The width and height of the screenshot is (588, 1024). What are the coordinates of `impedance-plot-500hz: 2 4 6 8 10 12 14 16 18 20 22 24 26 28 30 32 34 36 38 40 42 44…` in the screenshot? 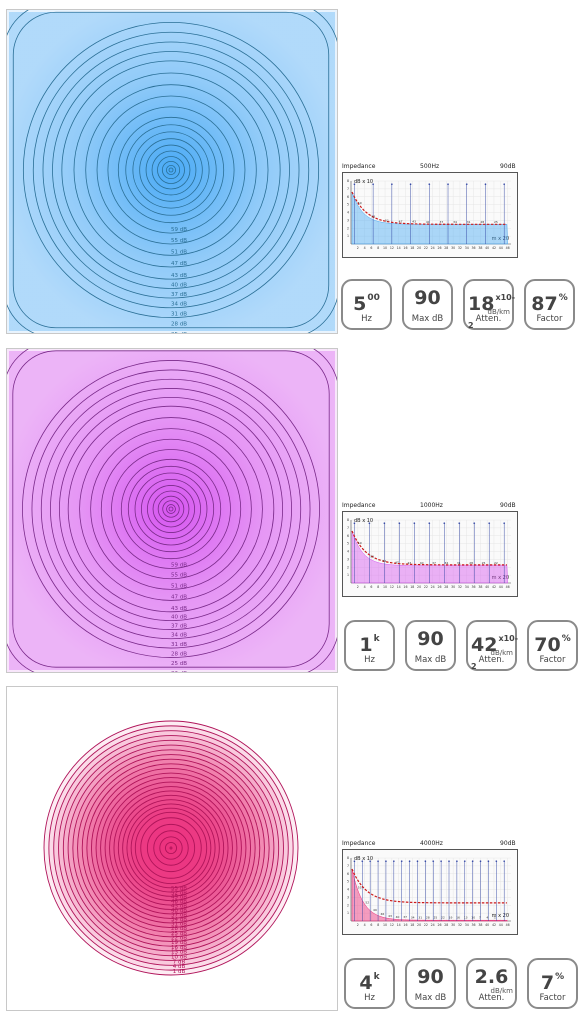 It's located at (429, 214).